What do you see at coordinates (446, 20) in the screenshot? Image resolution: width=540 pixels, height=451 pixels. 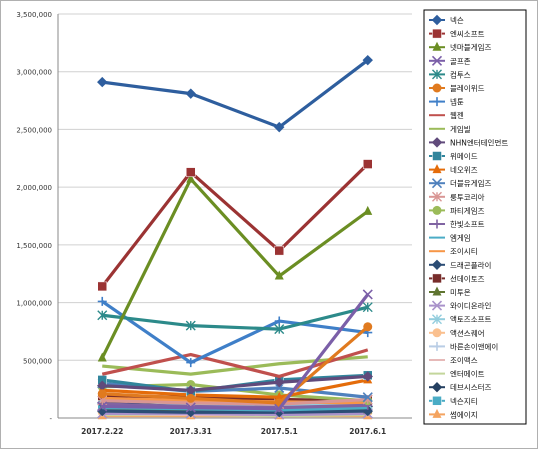 I see `legend-item: 넥슨` at bounding box center [446, 20].